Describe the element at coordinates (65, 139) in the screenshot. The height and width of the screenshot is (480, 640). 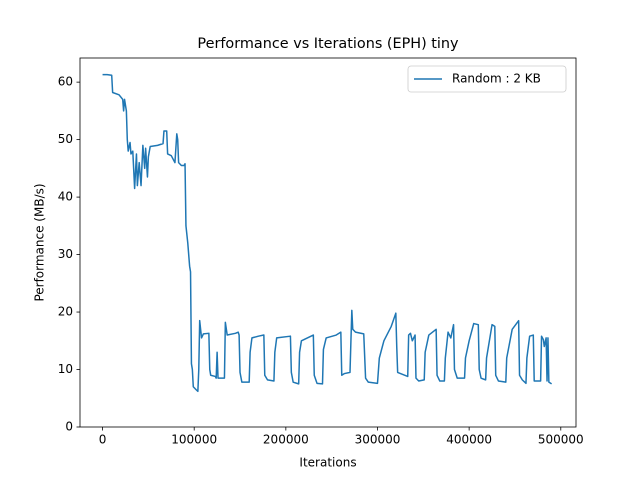
I see `y-tick-label: 50` at that location.